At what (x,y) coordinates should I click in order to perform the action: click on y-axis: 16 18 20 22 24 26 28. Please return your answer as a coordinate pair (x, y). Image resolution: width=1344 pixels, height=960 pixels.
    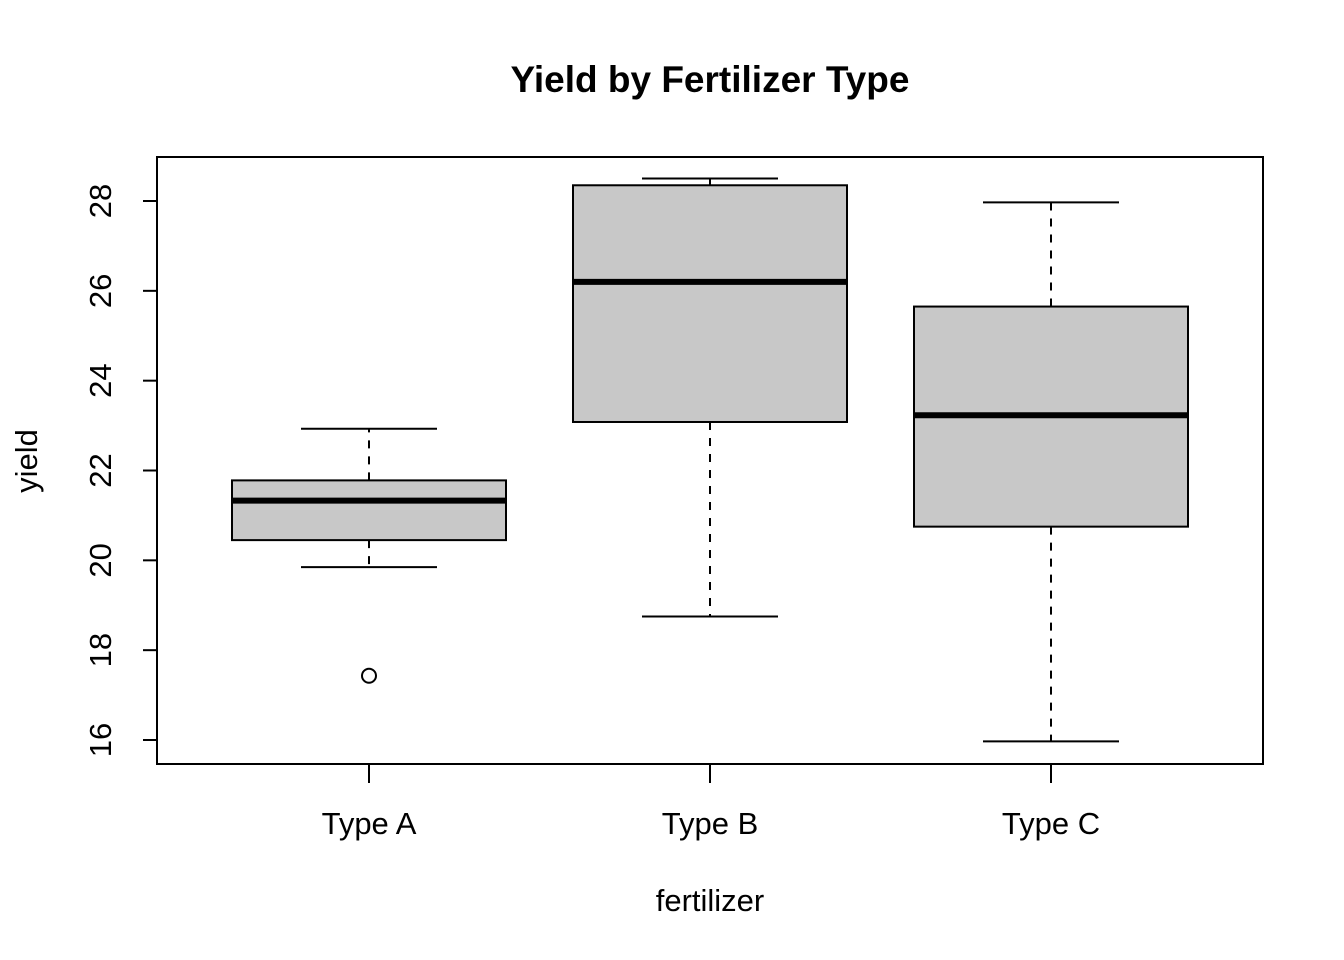
    Looking at the image, I should click on (120, 470).